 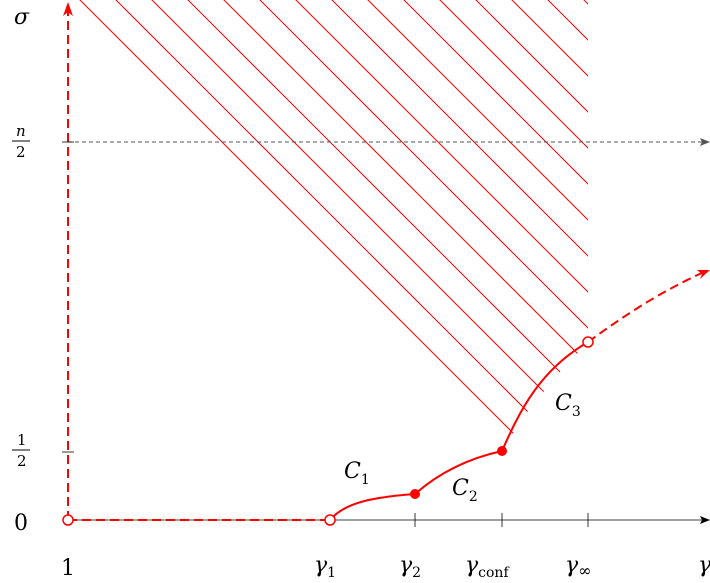 I want to click on gamma-conf-label: γconf, so click(x=487, y=567).